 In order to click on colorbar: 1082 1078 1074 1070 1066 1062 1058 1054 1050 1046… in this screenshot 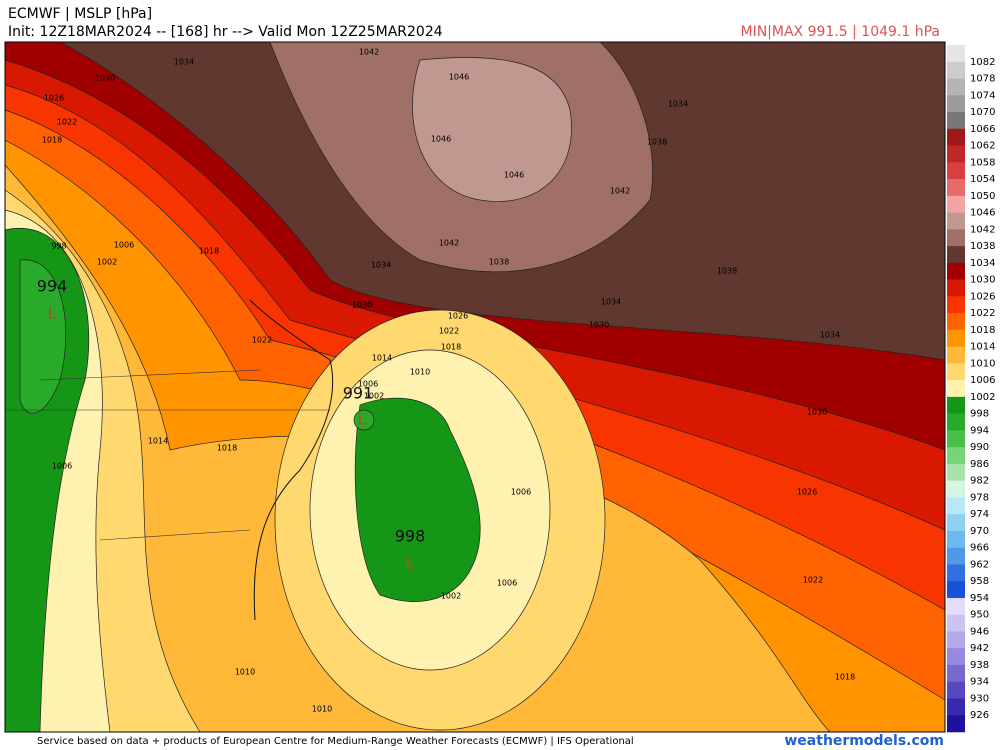, I will do `click(971, 389)`.